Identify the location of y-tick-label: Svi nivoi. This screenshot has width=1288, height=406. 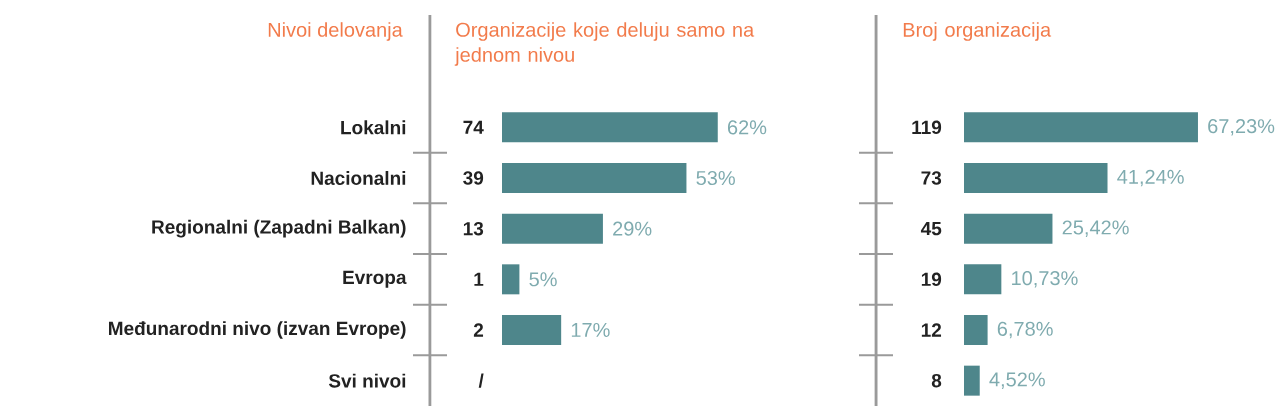
(367, 380).